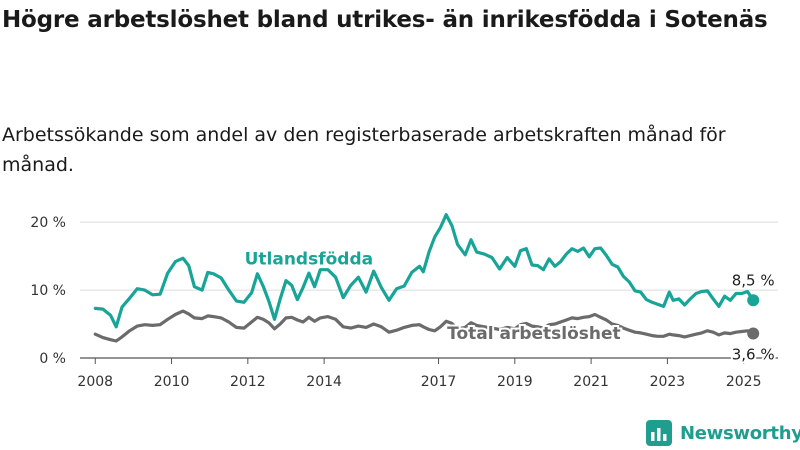 The width and height of the screenshot is (800, 450). I want to click on brand-logo: Newsworthy, so click(723, 433).